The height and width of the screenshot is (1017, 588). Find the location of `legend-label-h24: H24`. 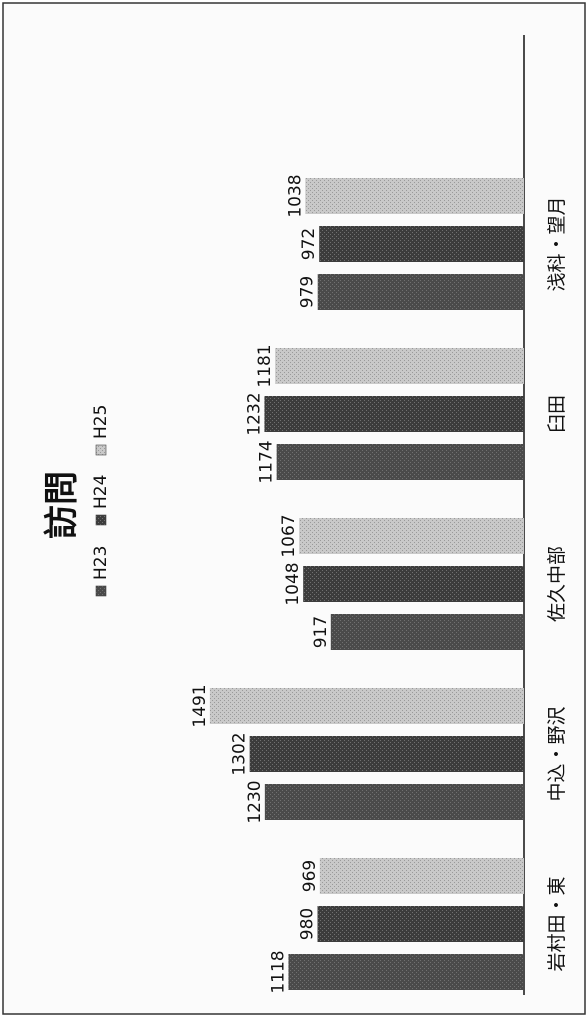

legend-label-h24: H24 is located at coordinates (101, 492).